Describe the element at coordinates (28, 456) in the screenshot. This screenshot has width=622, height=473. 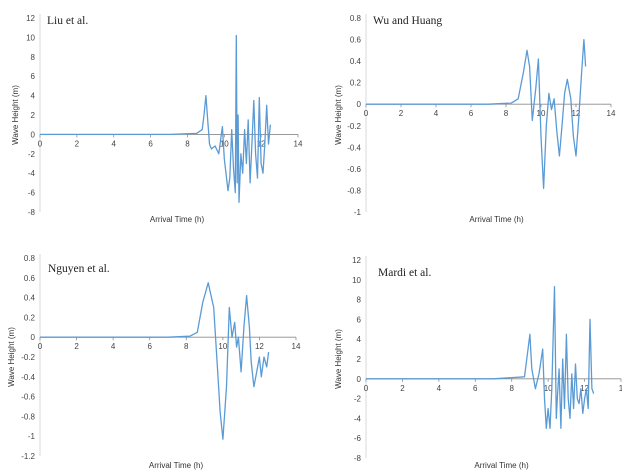
I see `y-tick-label: -1.2` at that location.